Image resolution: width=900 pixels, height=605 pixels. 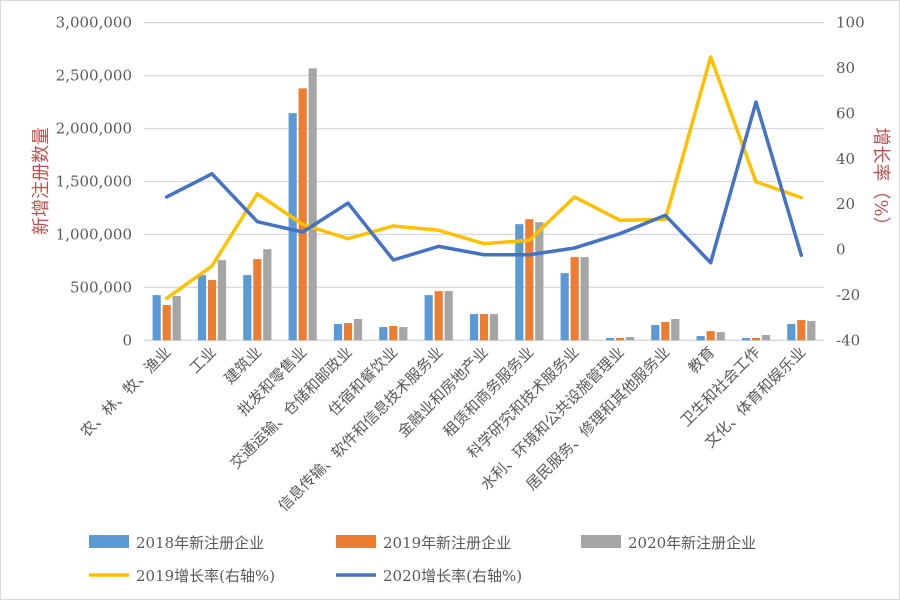 I want to click on right-axis-title: 增长率（%）, so click(x=880, y=180).